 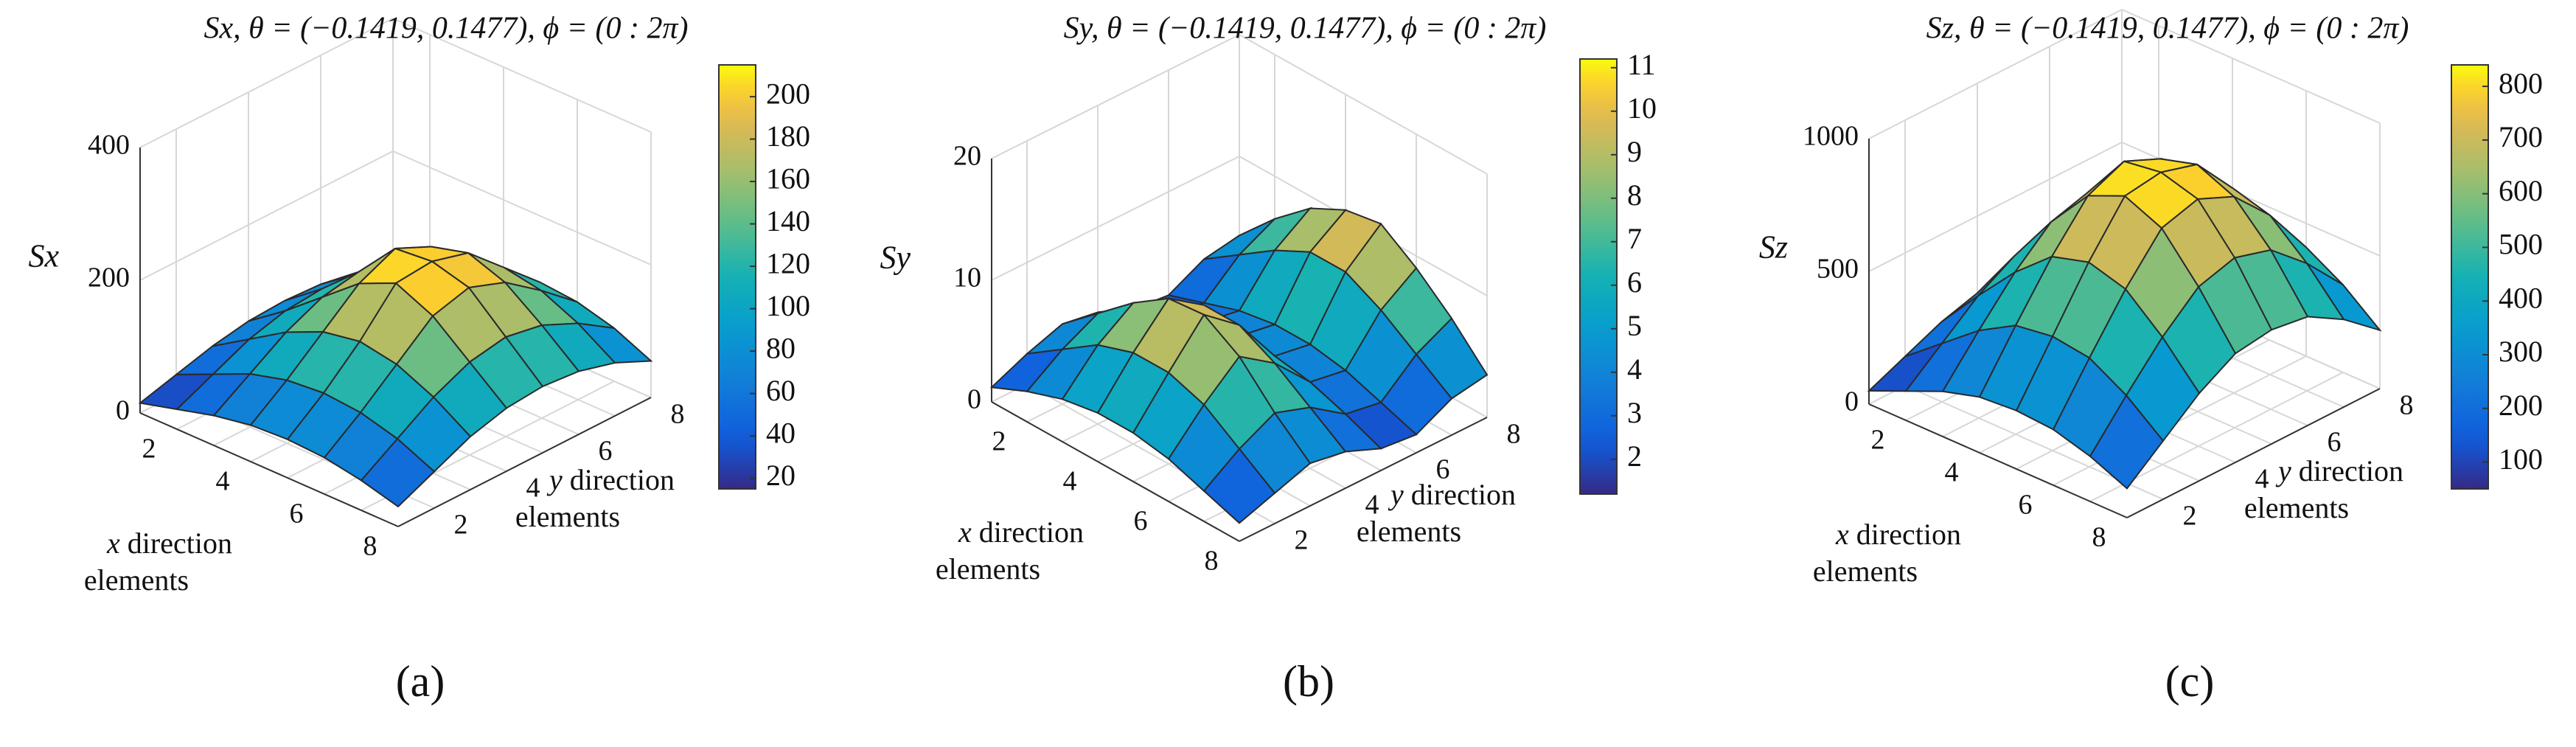 I want to click on colorbar-tick-label: 60, so click(x=781, y=390).